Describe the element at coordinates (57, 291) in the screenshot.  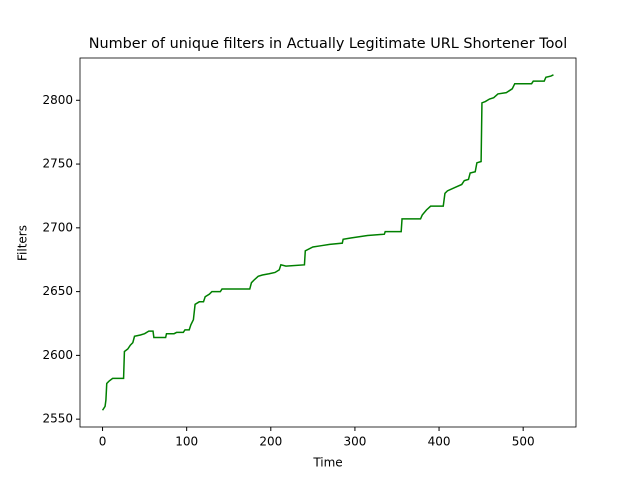
I see `y-tick-label: 2650` at that location.